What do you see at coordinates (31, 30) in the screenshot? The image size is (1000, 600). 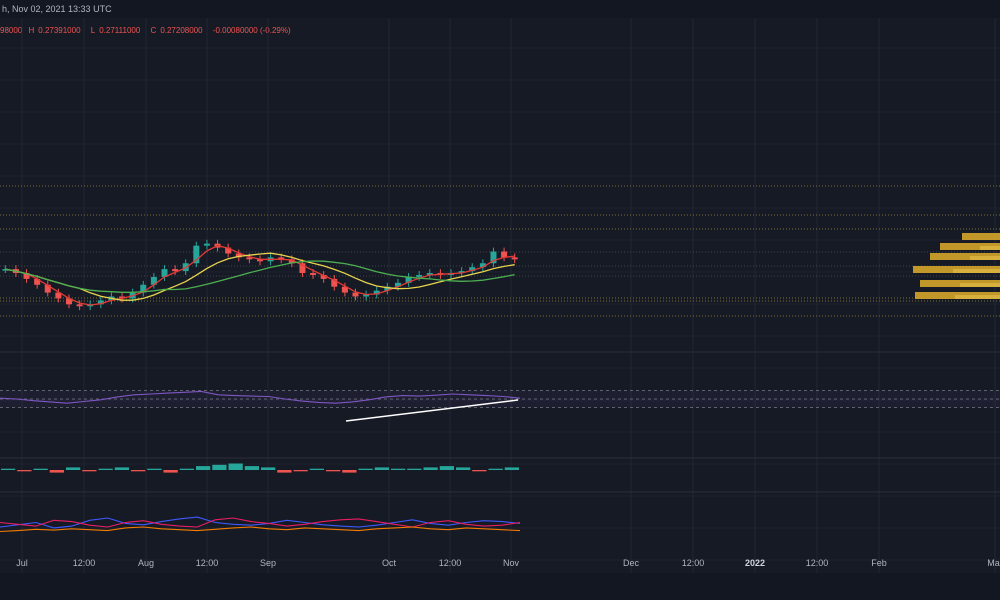 I see `ohlc-high-label: H` at bounding box center [31, 30].